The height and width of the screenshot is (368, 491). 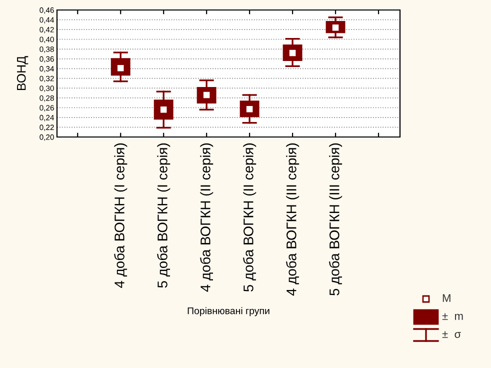 I want to click on x-tick-label: 5 доба ВОГКН (І серія), so click(x=163, y=215).